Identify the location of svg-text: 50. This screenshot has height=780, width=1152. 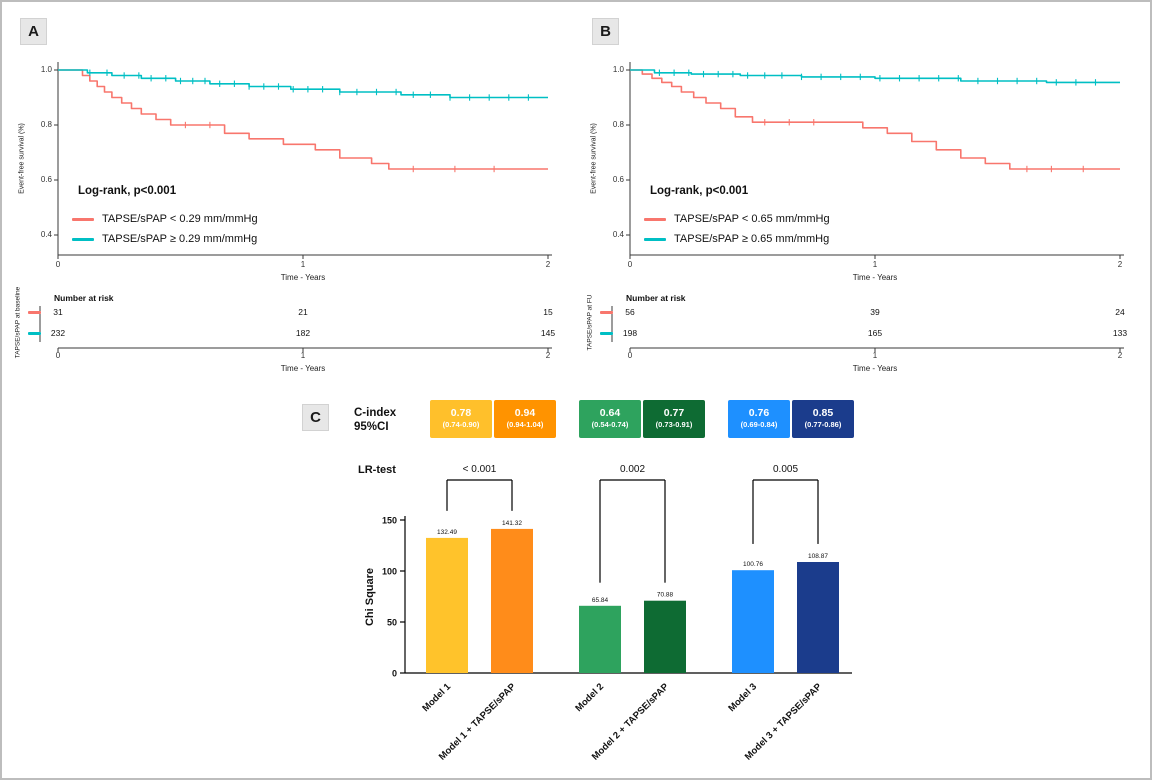
(392, 623).